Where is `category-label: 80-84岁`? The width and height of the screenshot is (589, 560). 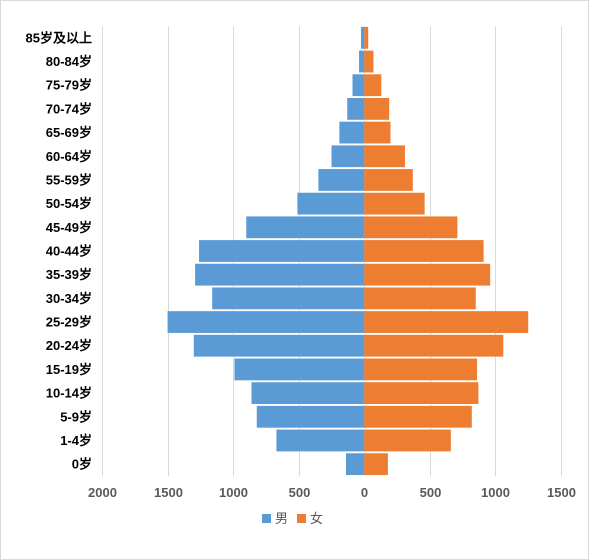 category-label: 80-84岁 is located at coordinates (69, 61).